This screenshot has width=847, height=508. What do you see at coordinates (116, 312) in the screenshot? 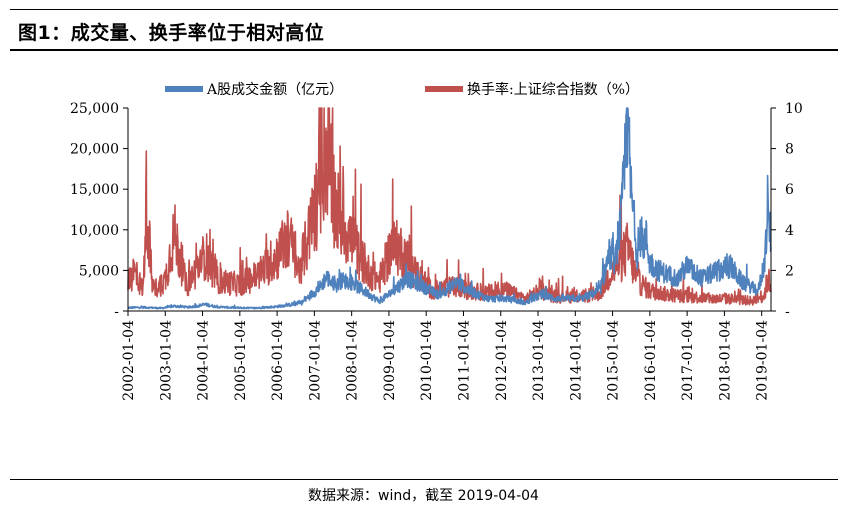
I see `y-left-tick-label: -` at bounding box center [116, 312].